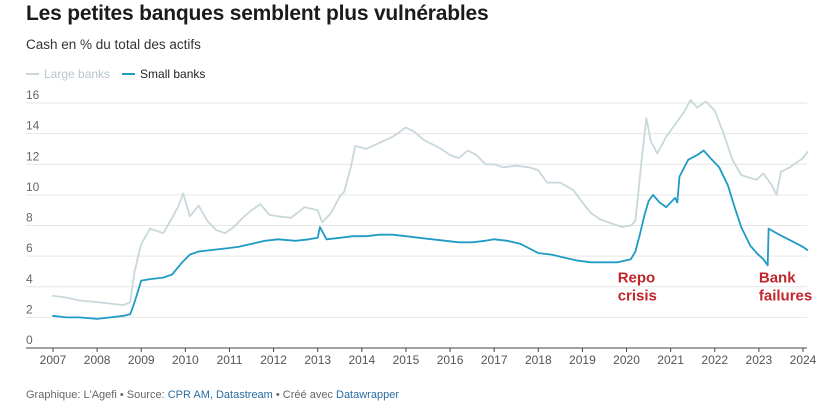  I want to click on legend-item-small-banks: Small banks, so click(163, 74).